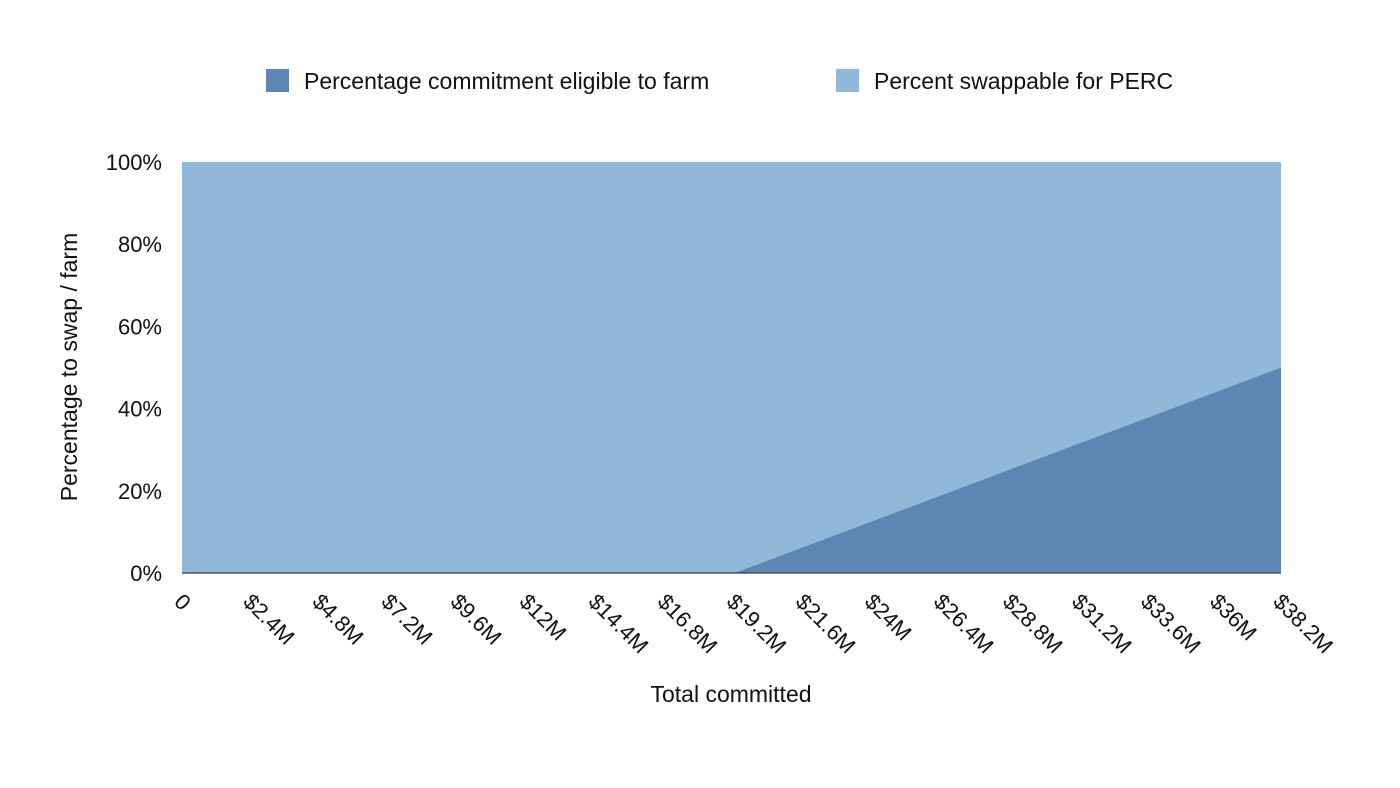 The width and height of the screenshot is (1400, 788). I want to click on x-tick-label: $33.6M, so click(1171, 624).